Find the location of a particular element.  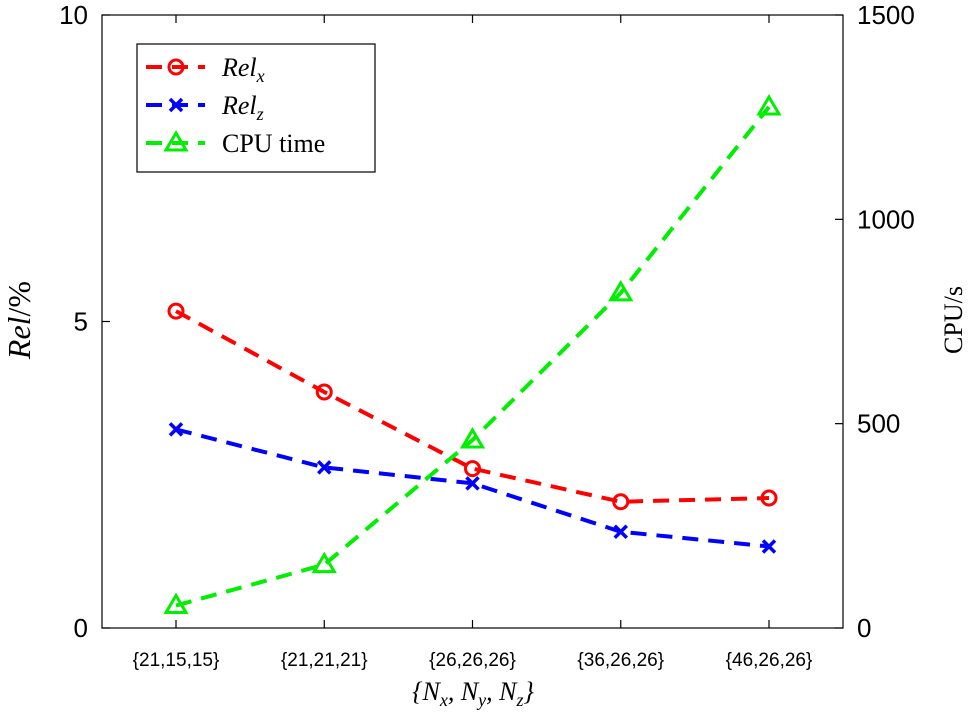

y-left-tick-label: 0 is located at coordinates (81, 628).